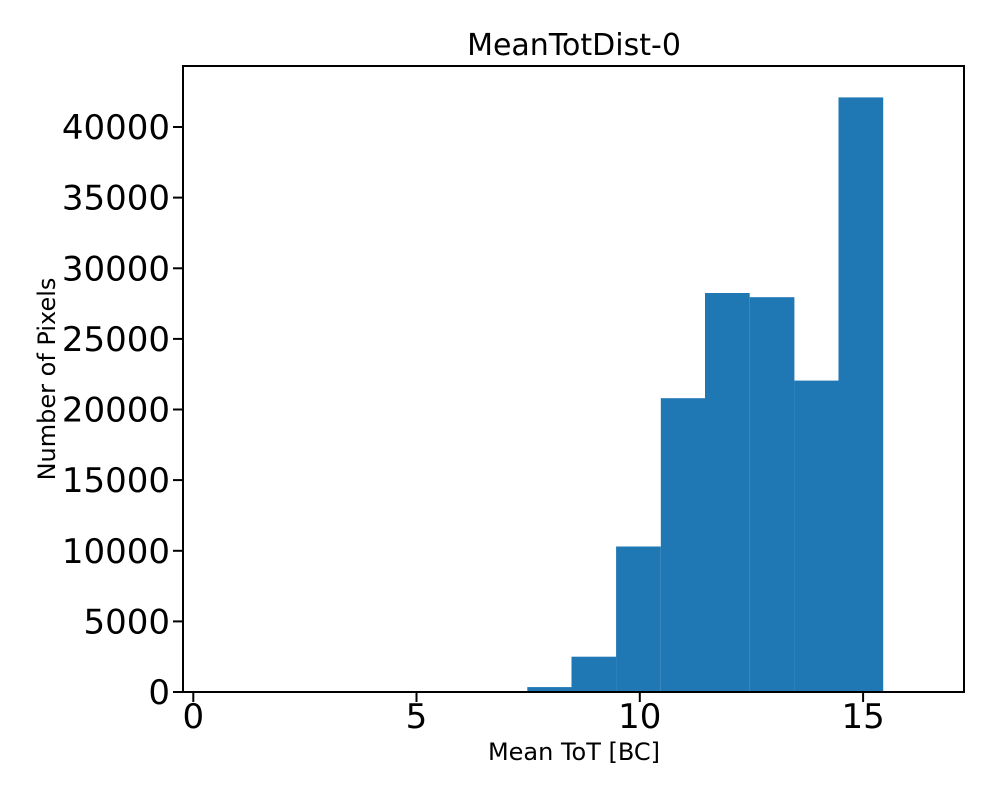 The width and height of the screenshot is (1000, 800). I want to click on y-tick-label: 10000, so click(116, 552).